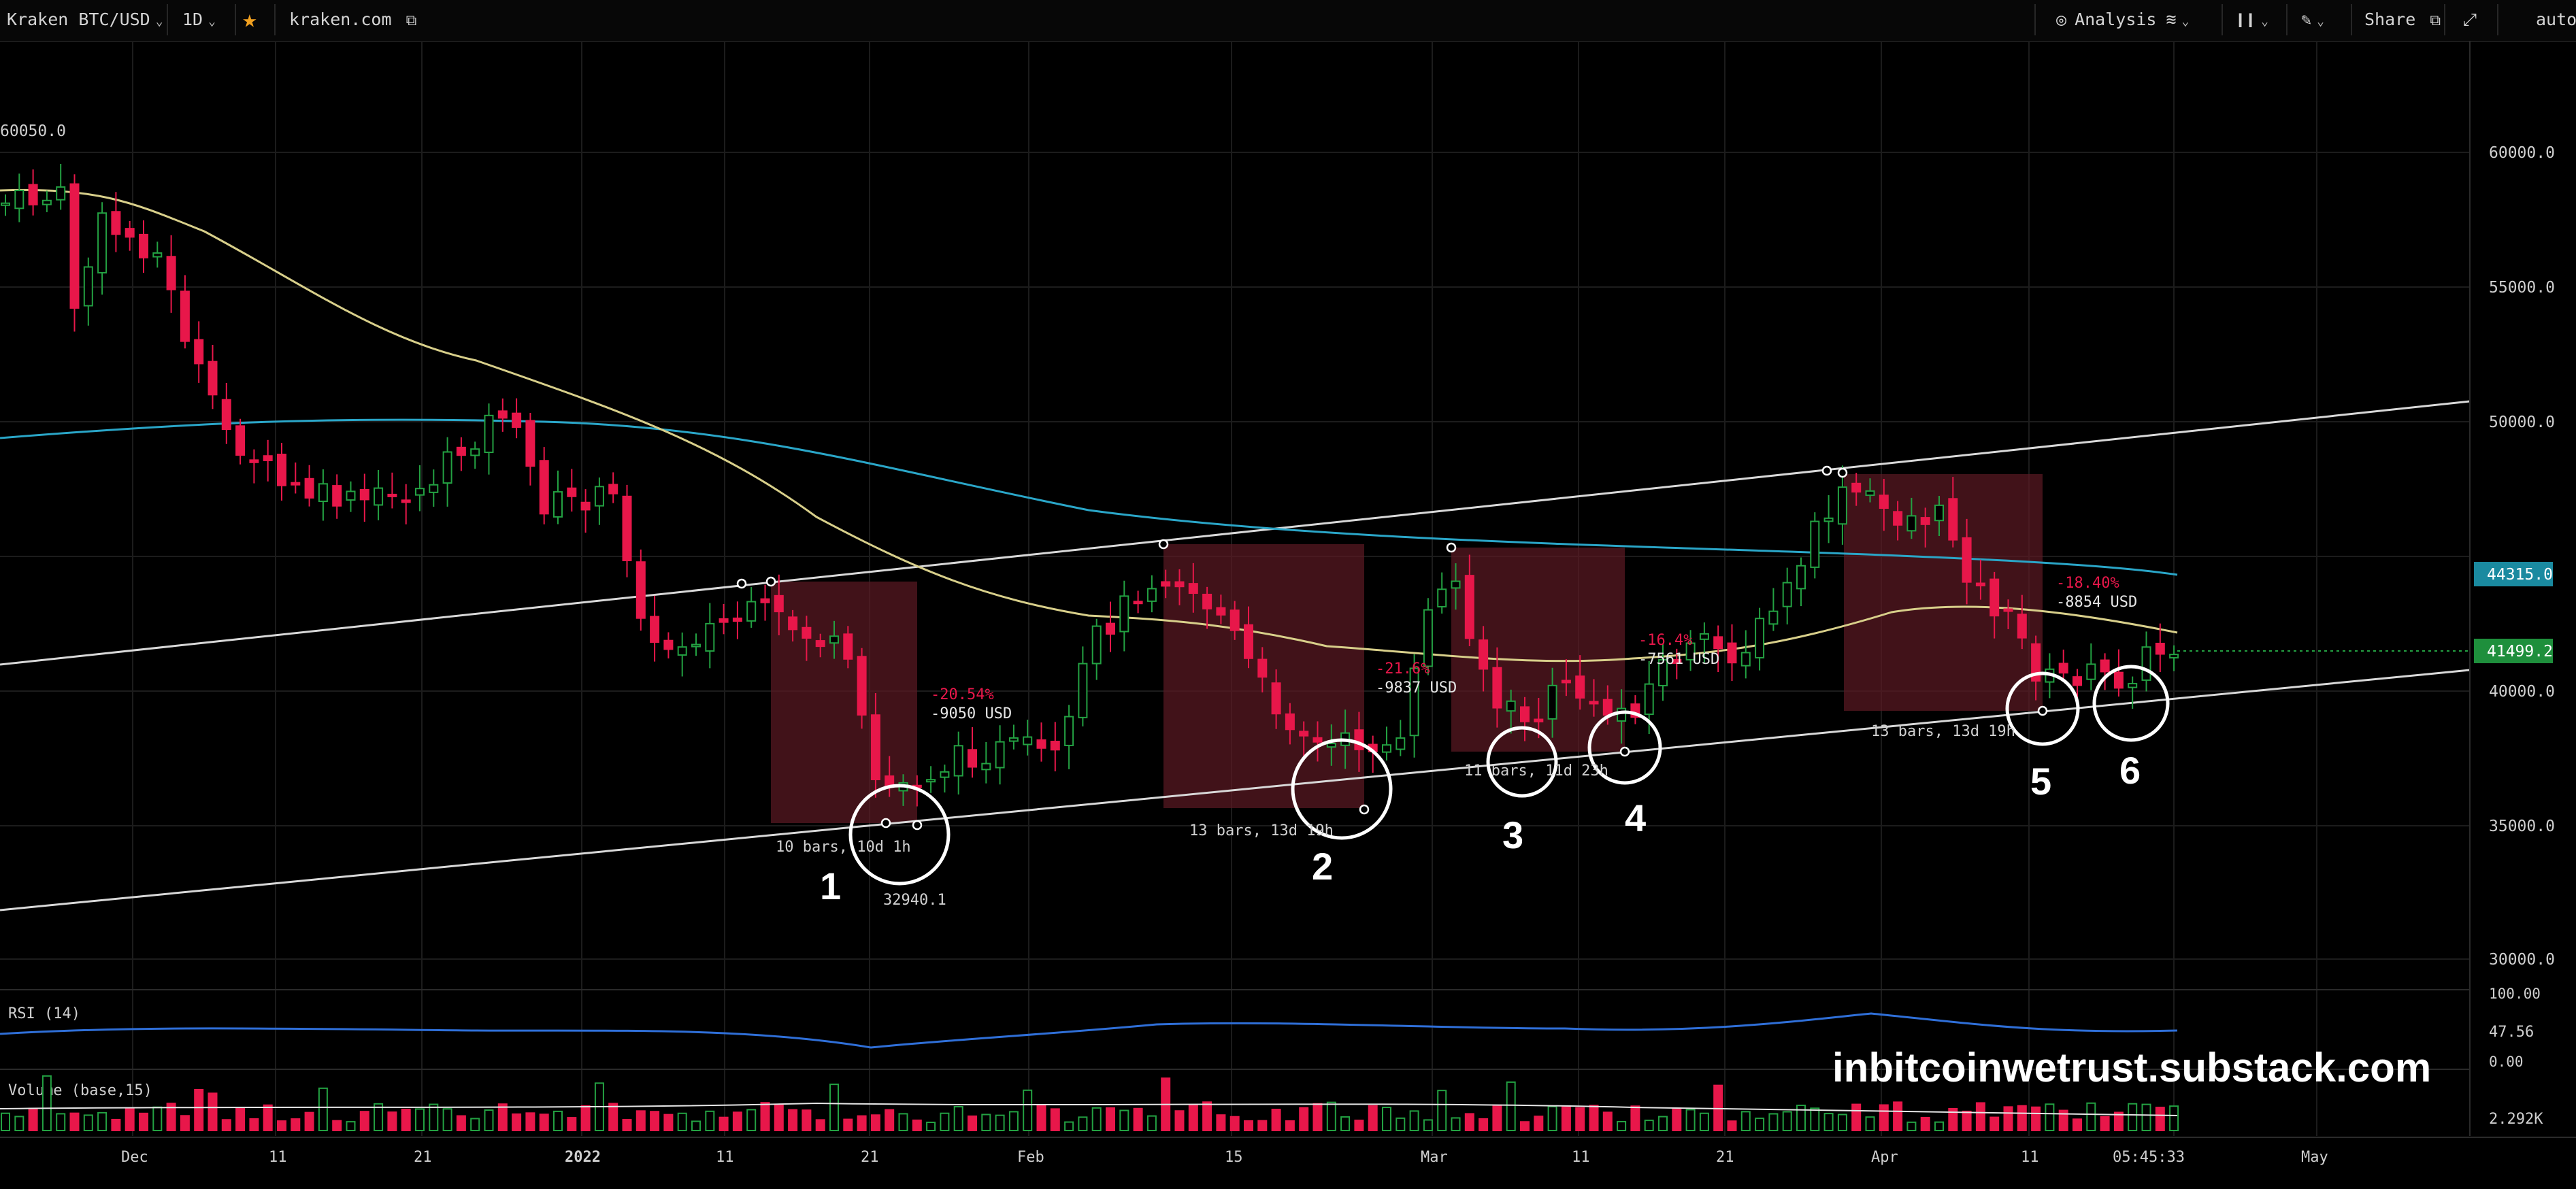 This screenshot has width=2576, height=1189. Describe the element at coordinates (33, 131) in the screenshot. I see `top-left-price-label: 60050.0` at that location.